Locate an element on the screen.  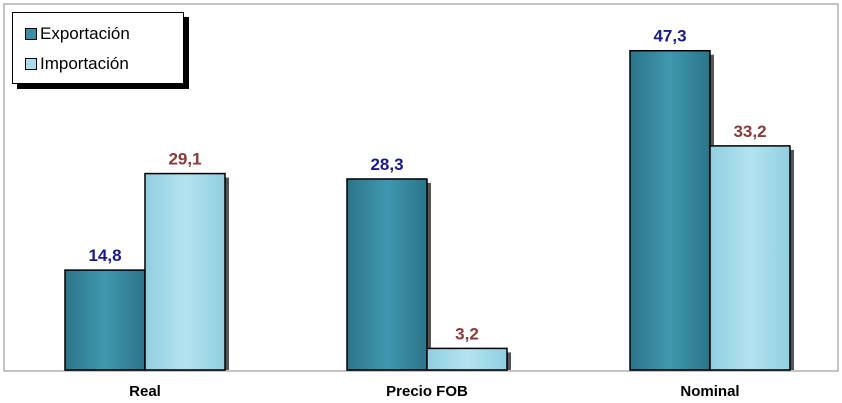
bar-importacion-precio-fob is located at coordinates (467, 359).